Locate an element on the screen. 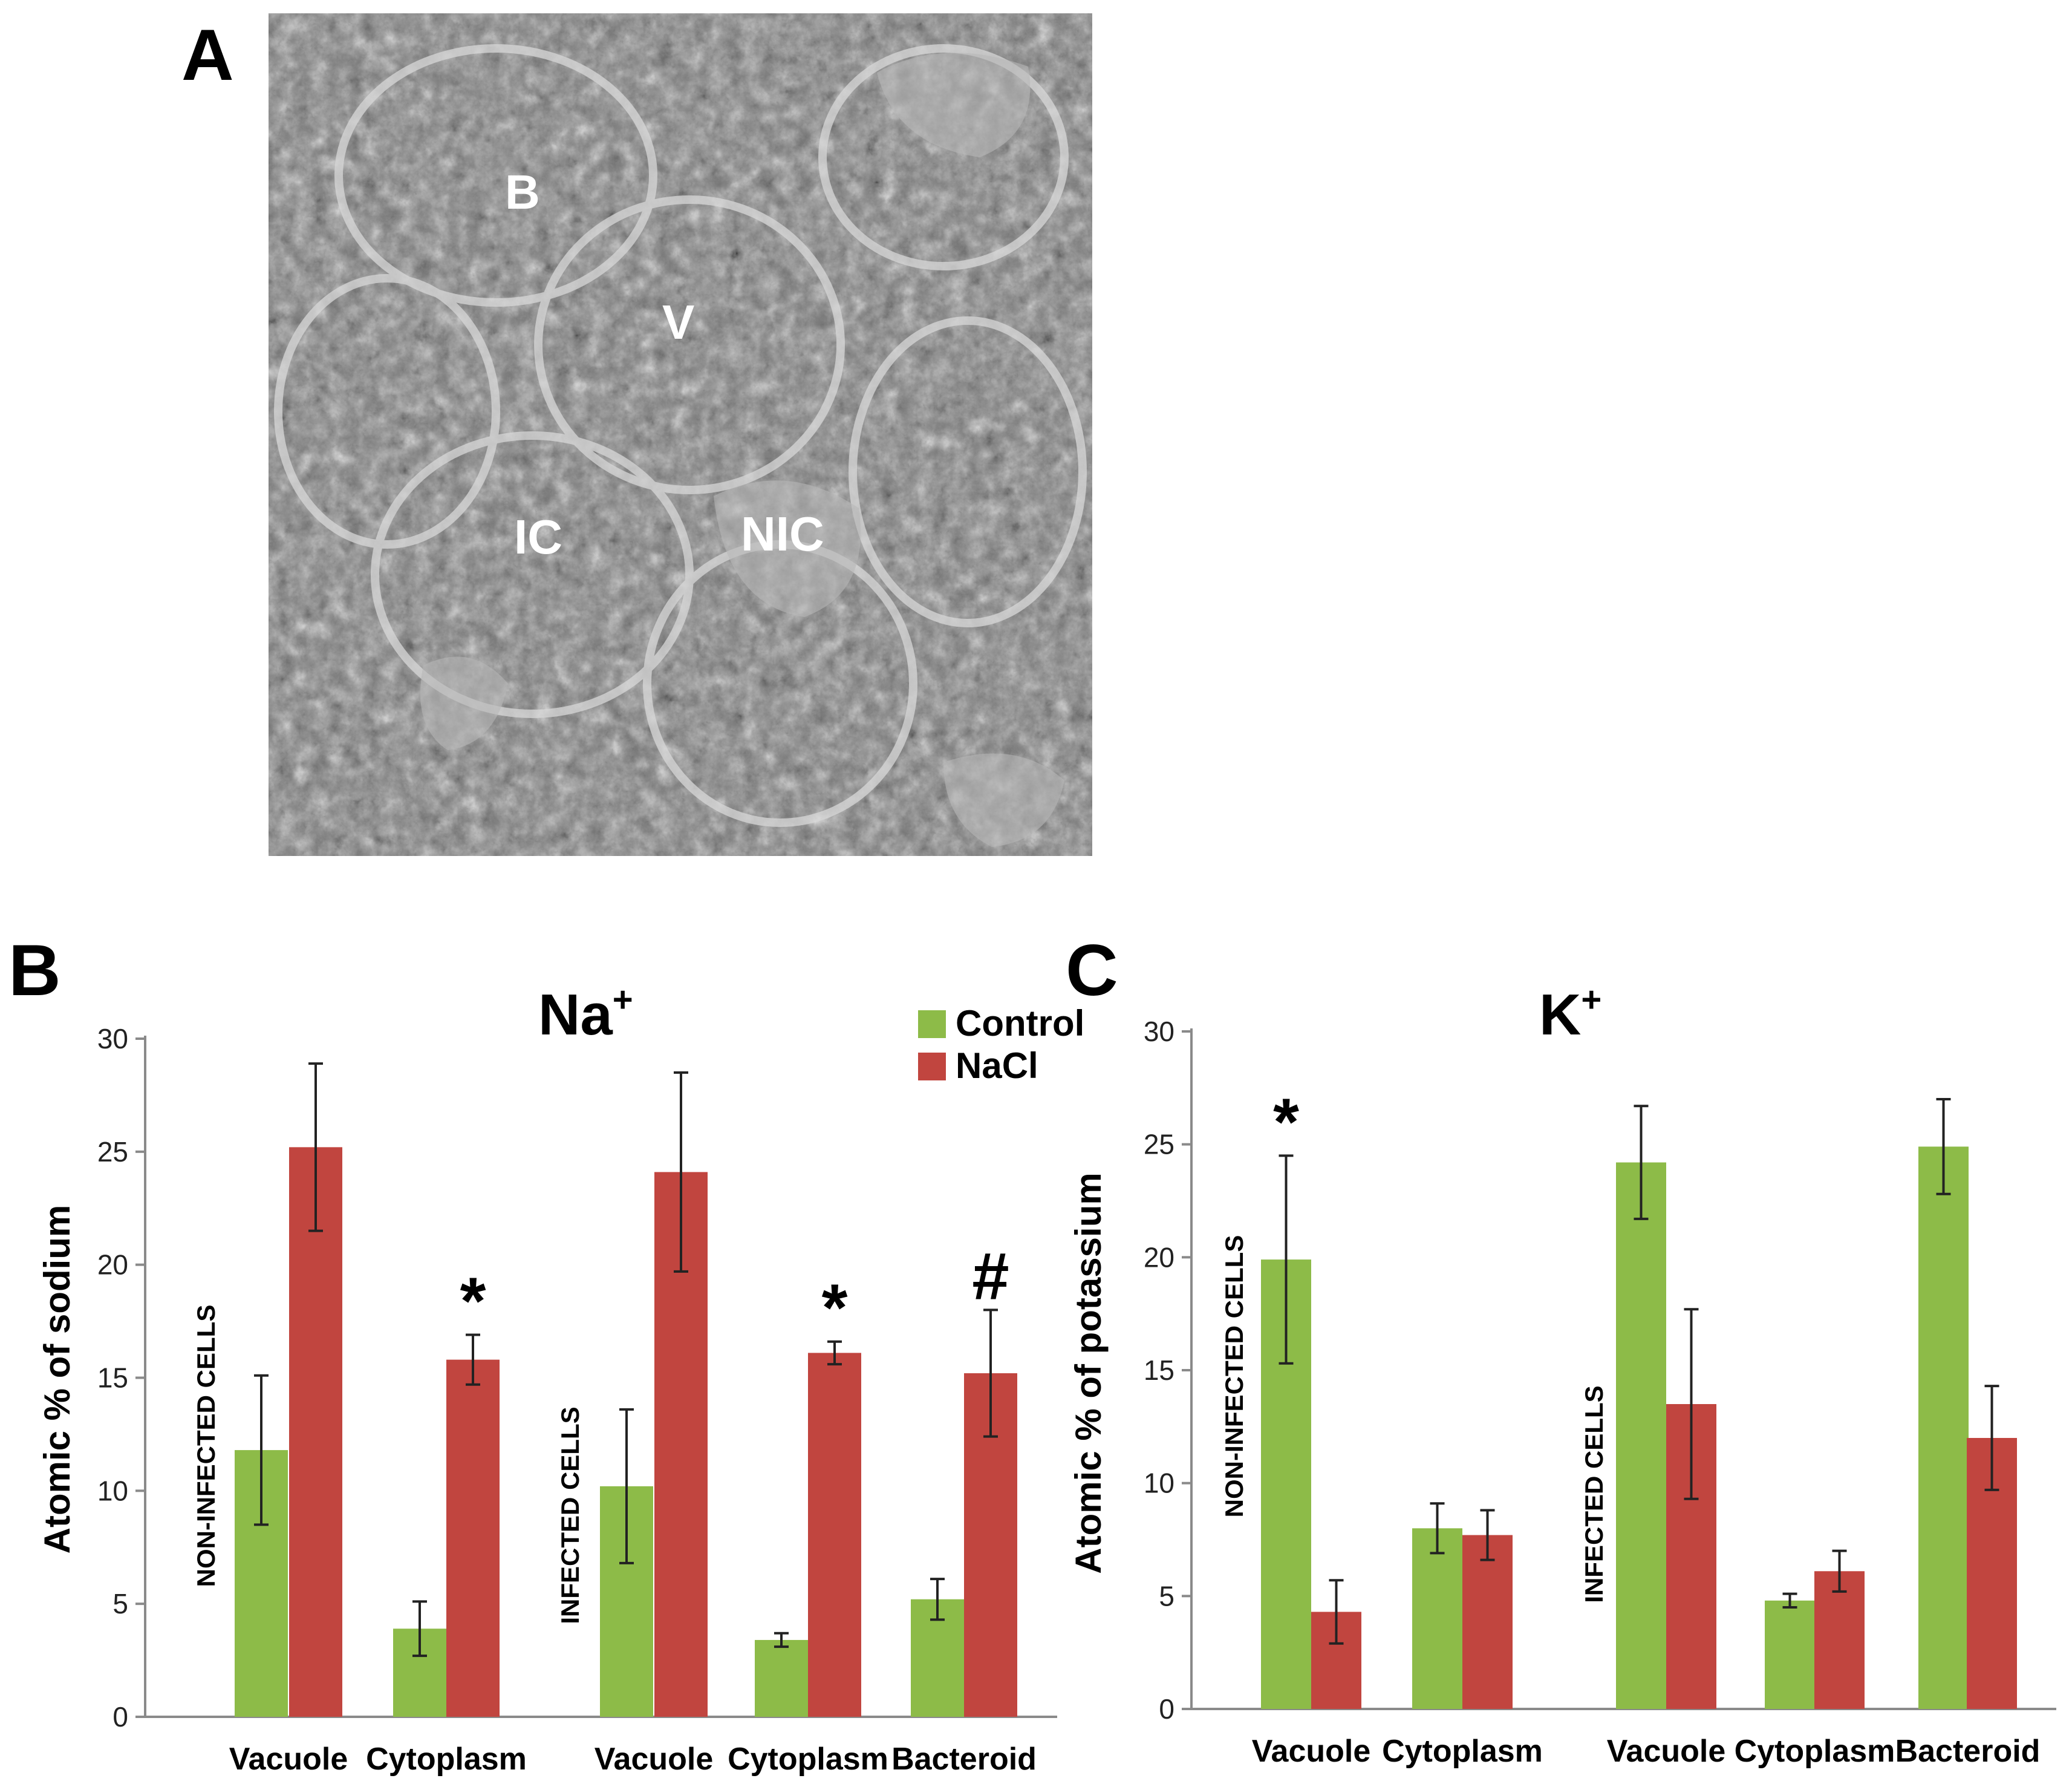 Image resolution: width=2072 pixels, height=1787 pixels. micrograph-highlights is located at coordinates (742, 450).